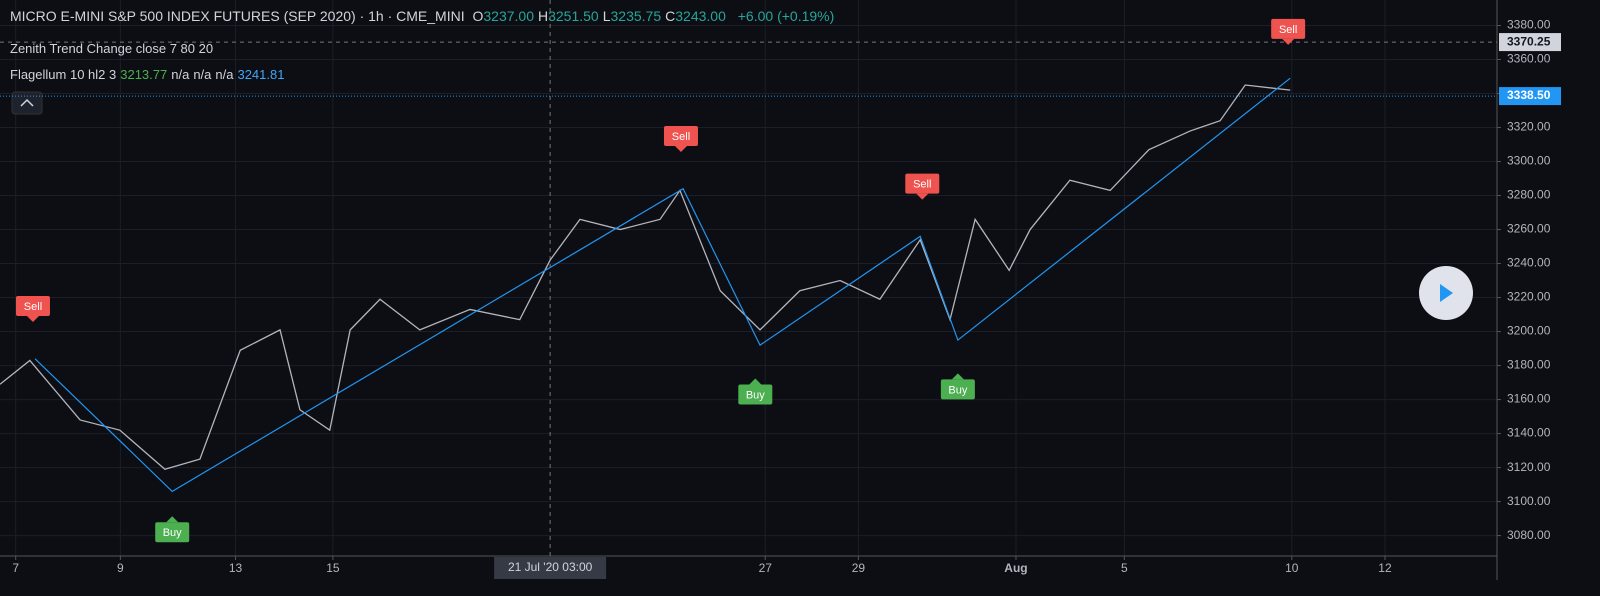  Describe the element at coordinates (15, 568) in the screenshot. I see `x-tick-label: 7` at that location.